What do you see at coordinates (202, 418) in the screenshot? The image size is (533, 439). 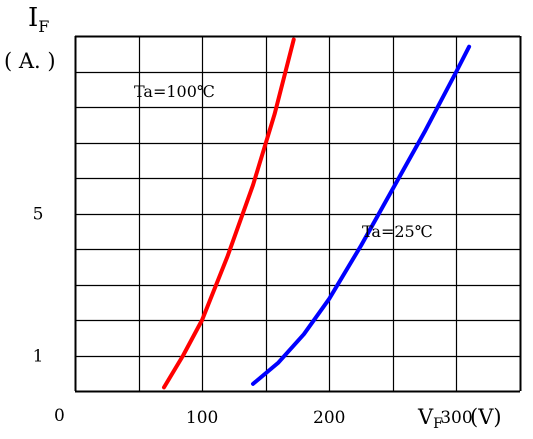 I see `x-tick-label: 100` at bounding box center [202, 418].